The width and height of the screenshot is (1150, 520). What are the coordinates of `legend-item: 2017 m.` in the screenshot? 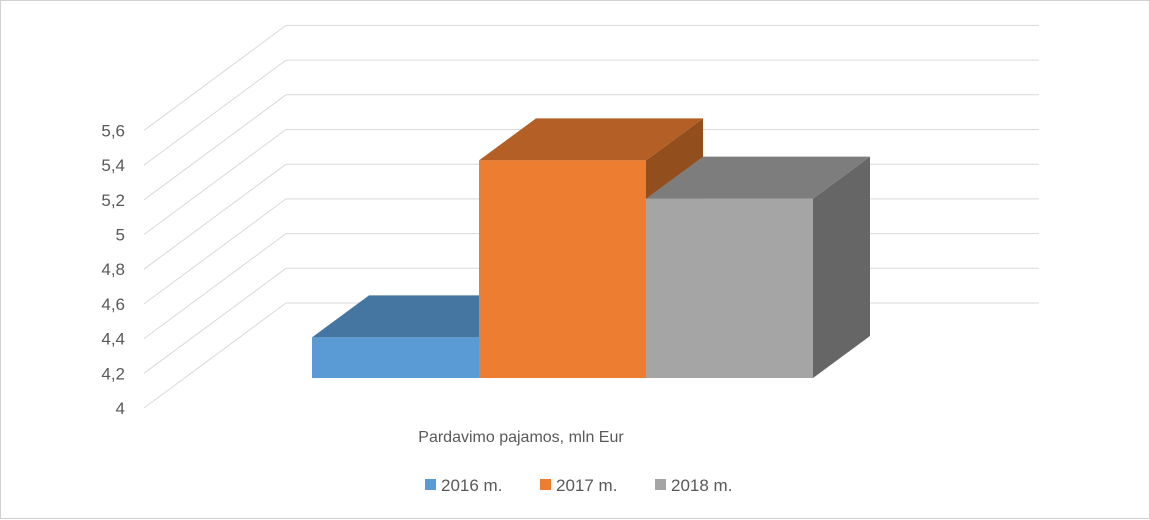 It's located at (578, 485).